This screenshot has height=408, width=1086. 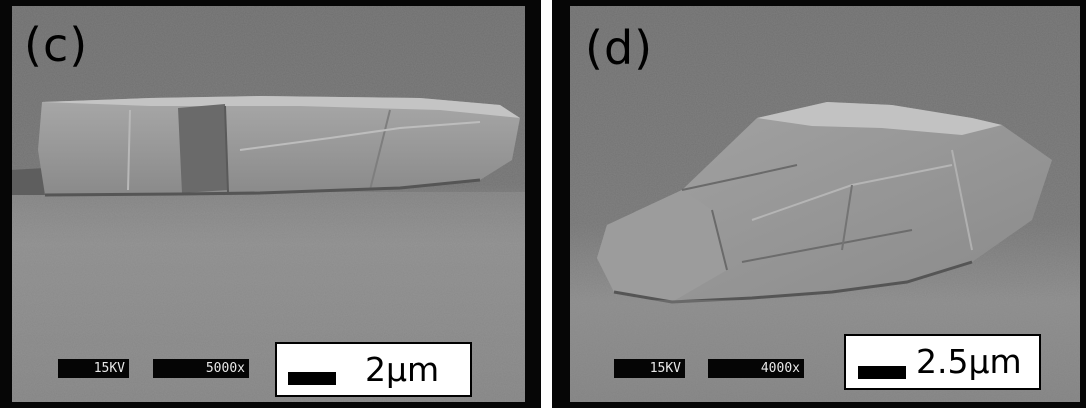 I want to click on scale-bar-box: 2.5μm, so click(x=942, y=362).